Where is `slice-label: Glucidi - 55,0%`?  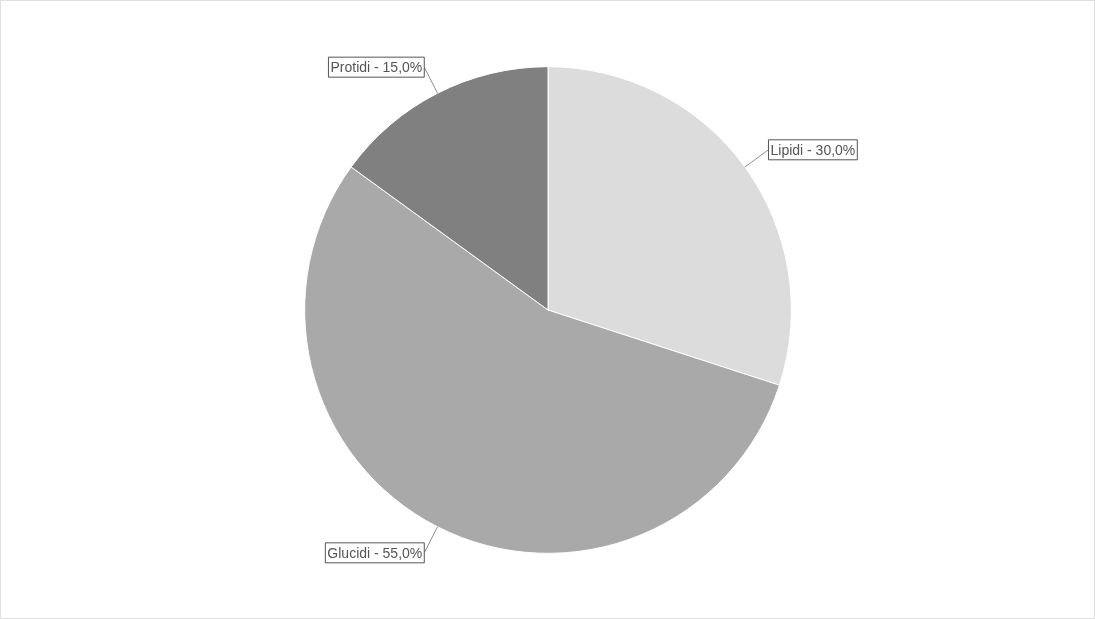
slice-label: Glucidi - 55,0% is located at coordinates (375, 552).